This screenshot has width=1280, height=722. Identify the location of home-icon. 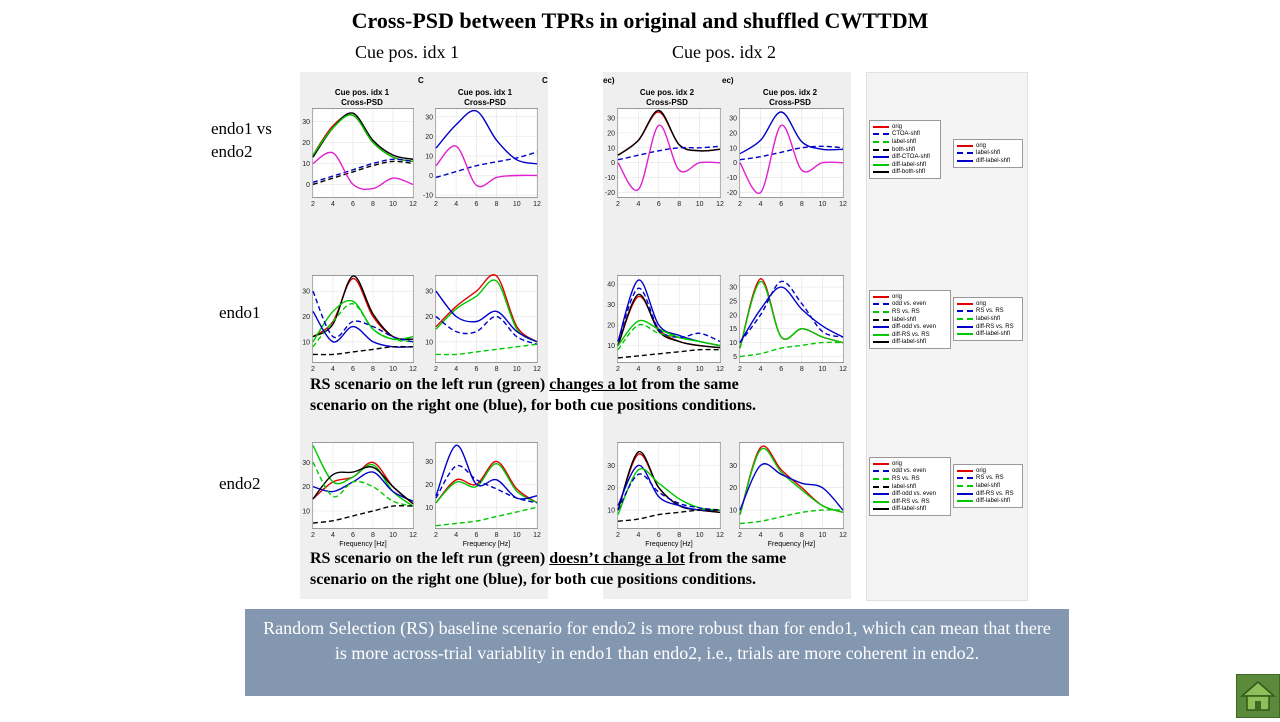
(1258, 696).